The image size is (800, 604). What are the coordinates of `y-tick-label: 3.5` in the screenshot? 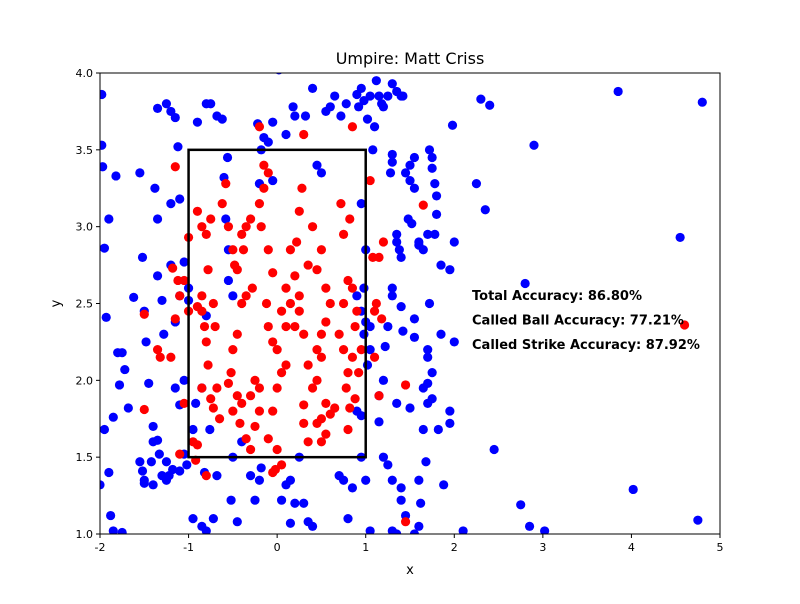 It's located at (85, 150).